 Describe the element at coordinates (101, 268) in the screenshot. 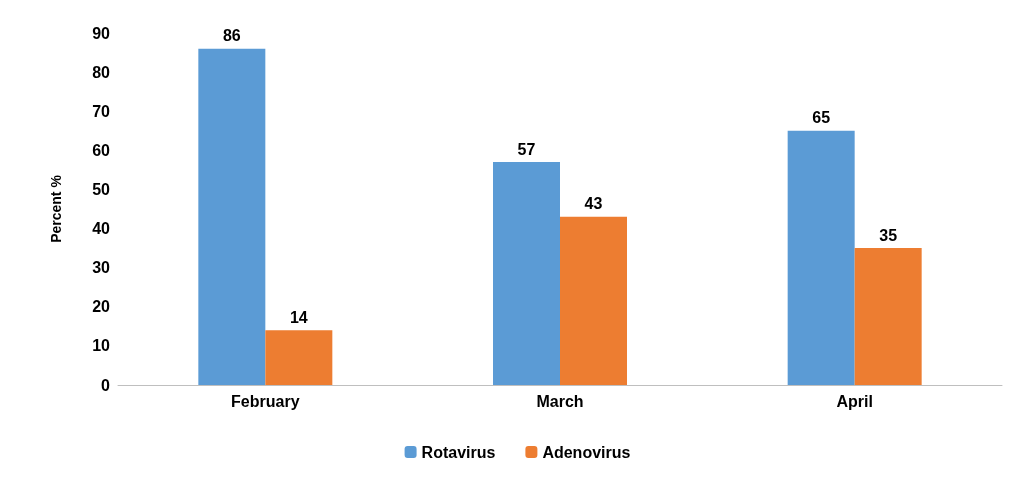

I see `y-tick-label: 30` at that location.